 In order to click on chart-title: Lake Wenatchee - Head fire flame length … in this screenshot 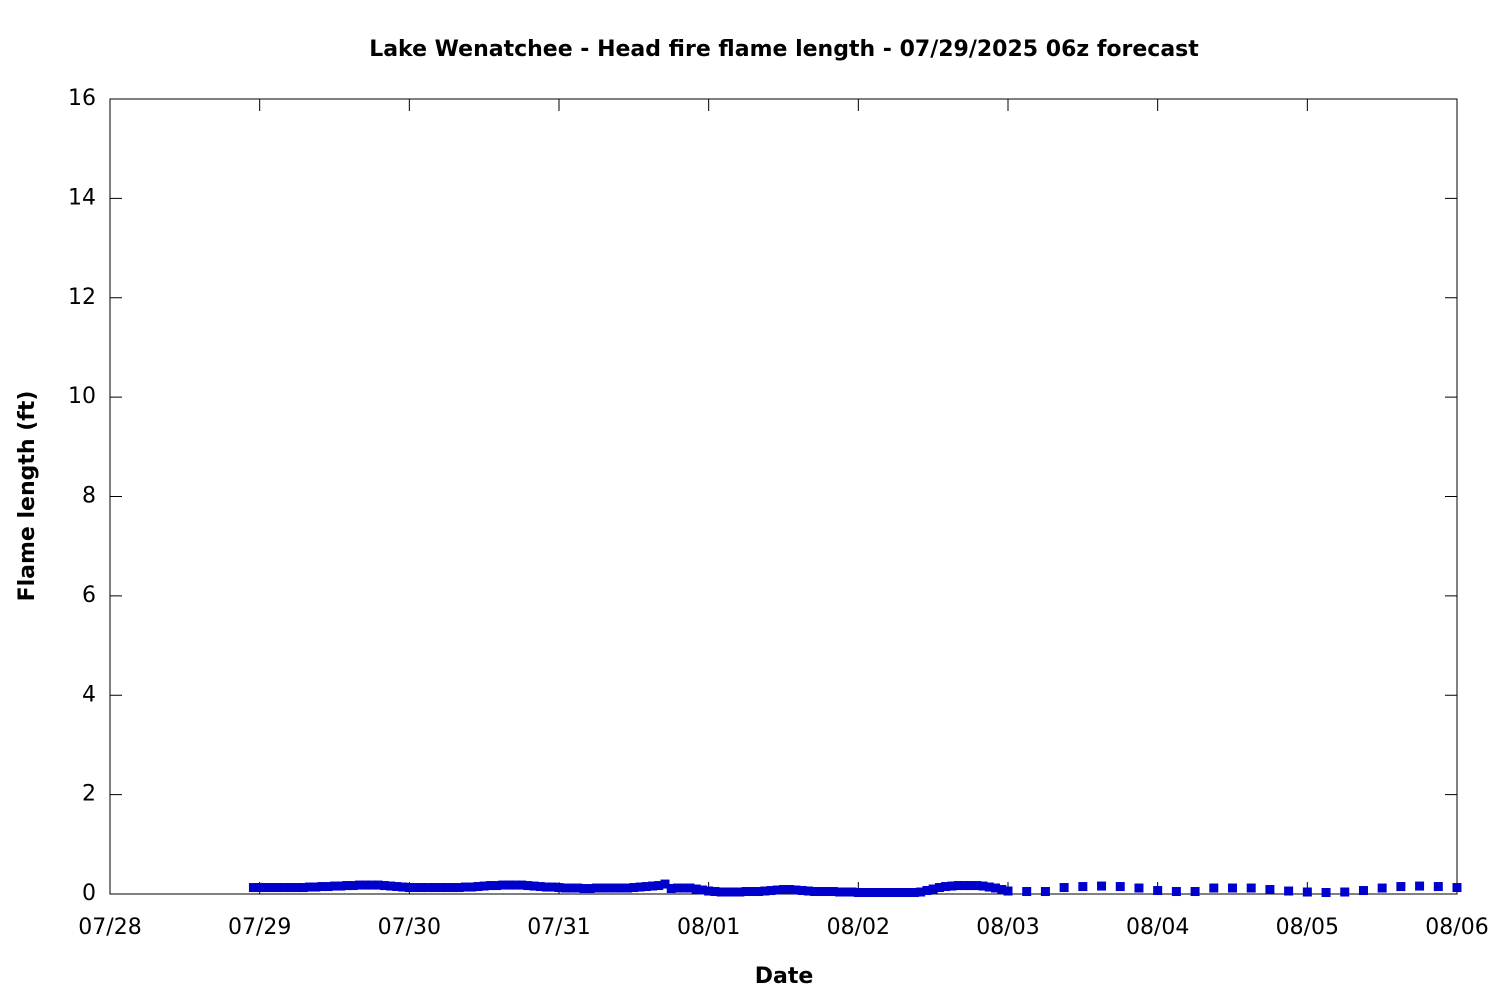, I will do `click(784, 49)`.